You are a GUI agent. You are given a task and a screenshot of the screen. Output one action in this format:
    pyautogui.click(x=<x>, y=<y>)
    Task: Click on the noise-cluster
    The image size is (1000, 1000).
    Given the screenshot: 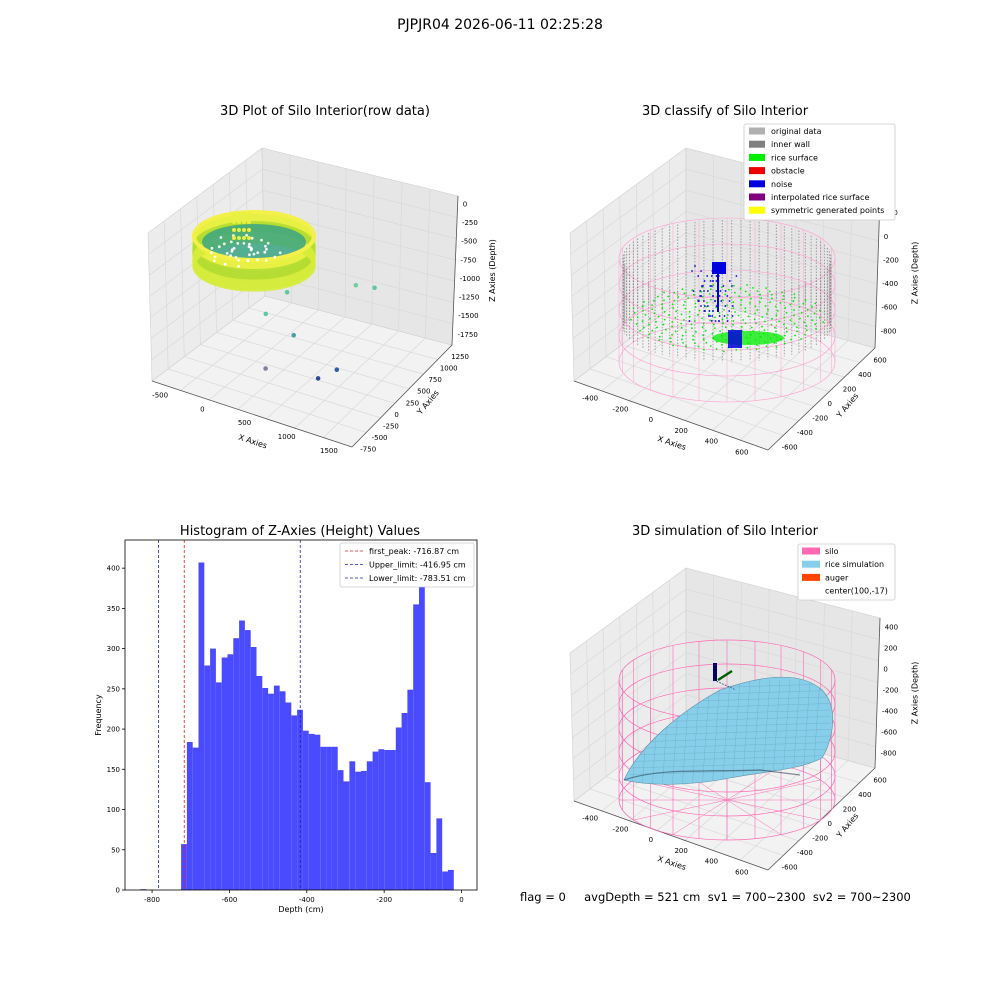 What is the action you would take?
    pyautogui.click(x=719, y=268)
    